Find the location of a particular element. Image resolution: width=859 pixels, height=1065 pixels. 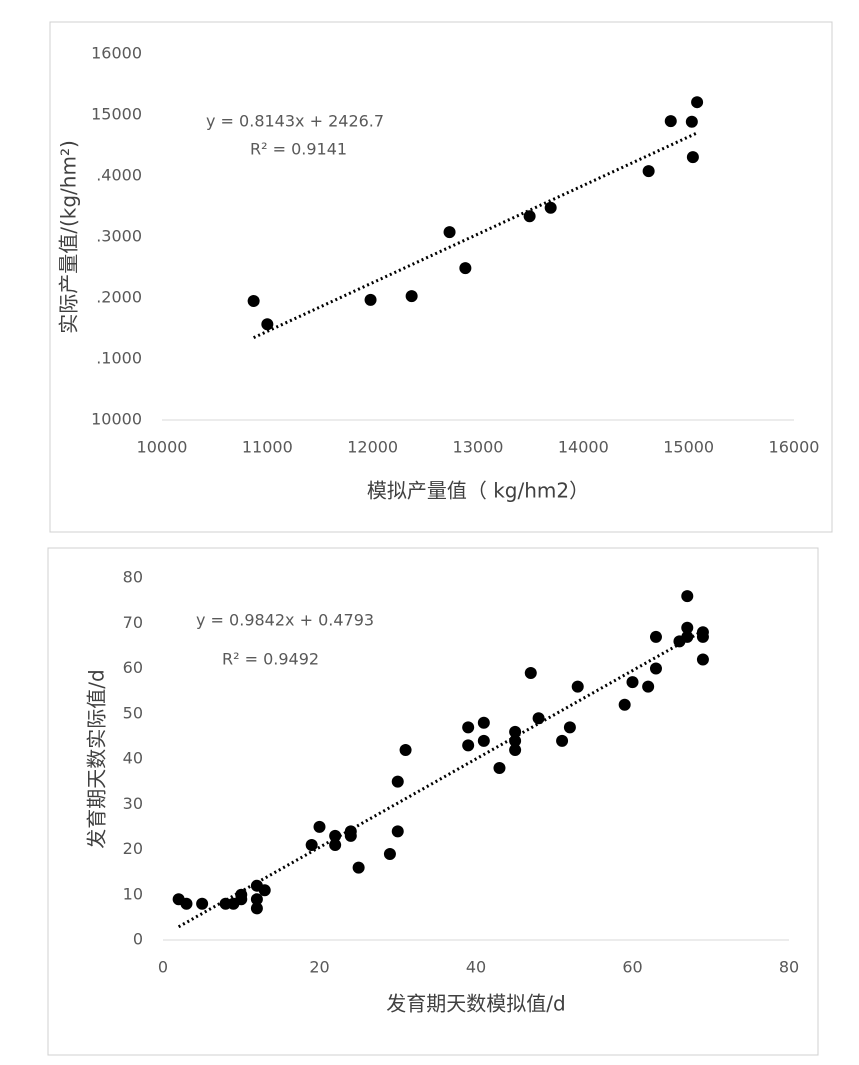

y-tick-label: .4000 is located at coordinates (119, 175).